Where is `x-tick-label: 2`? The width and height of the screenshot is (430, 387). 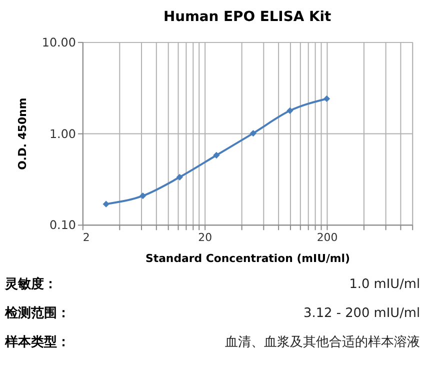
x-tick-label: 2 is located at coordinates (86, 237).